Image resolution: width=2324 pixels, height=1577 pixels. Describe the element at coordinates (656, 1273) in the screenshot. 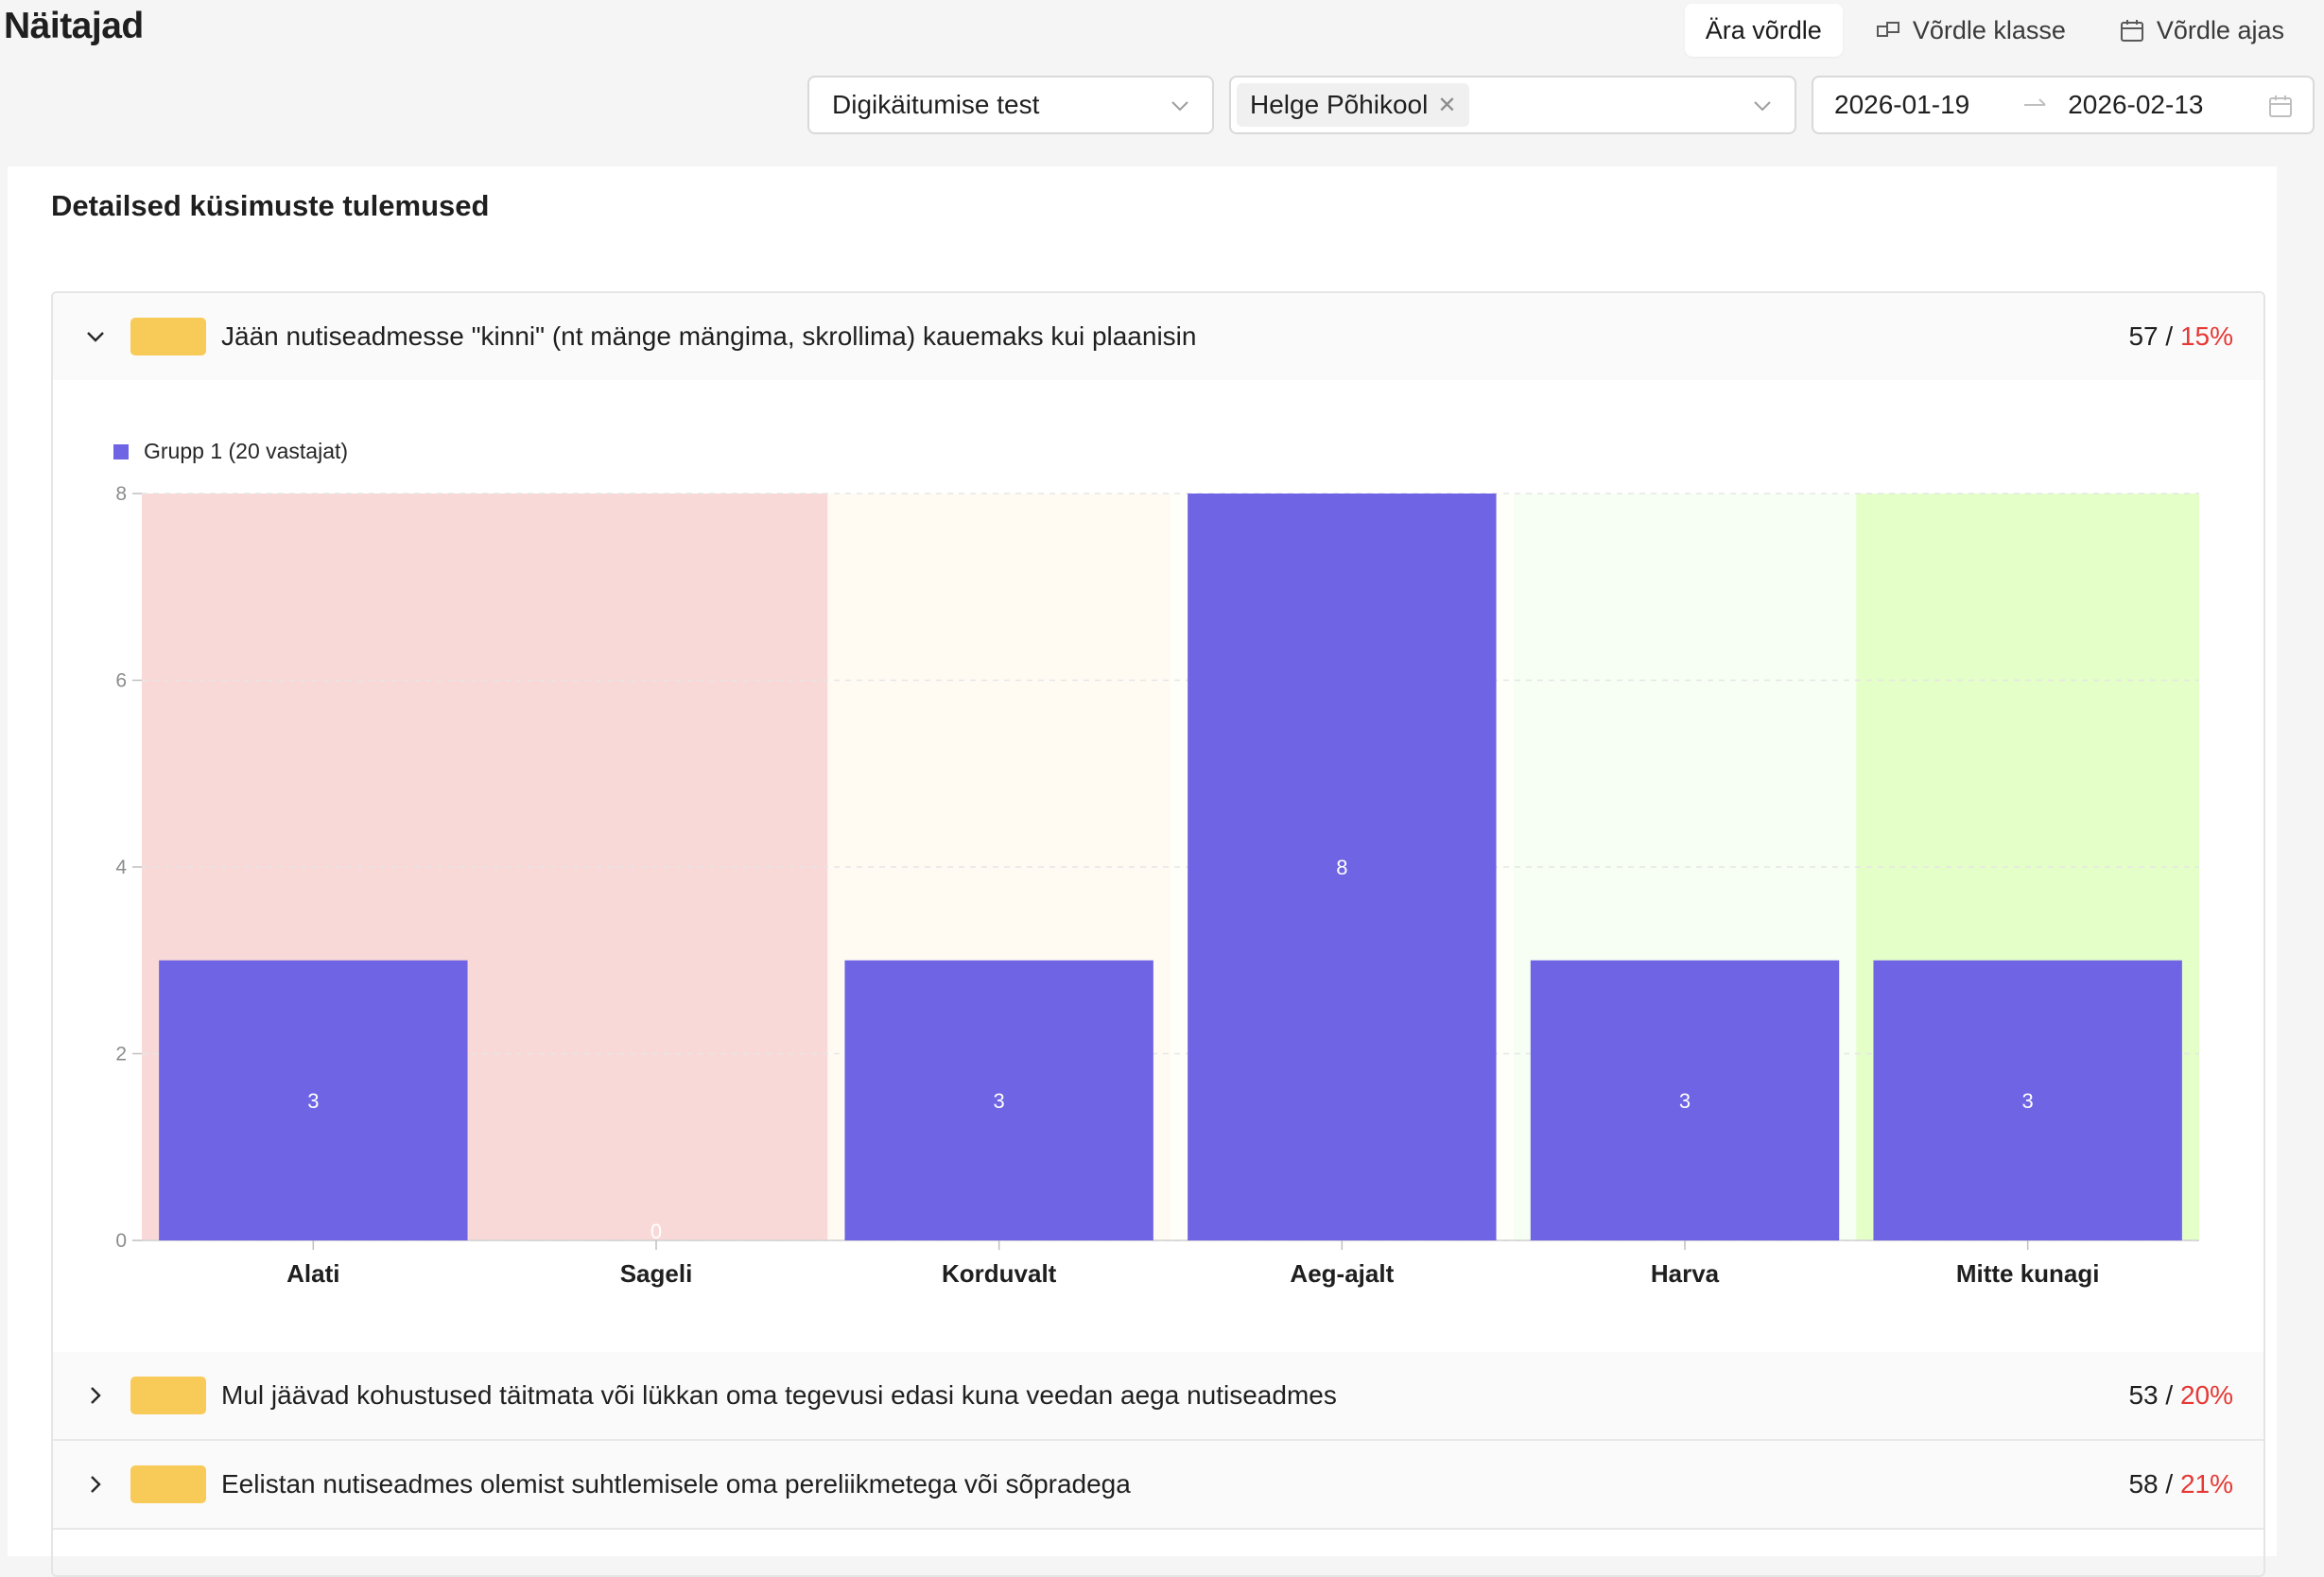

I see `x-tick-label: Sageli` at that location.